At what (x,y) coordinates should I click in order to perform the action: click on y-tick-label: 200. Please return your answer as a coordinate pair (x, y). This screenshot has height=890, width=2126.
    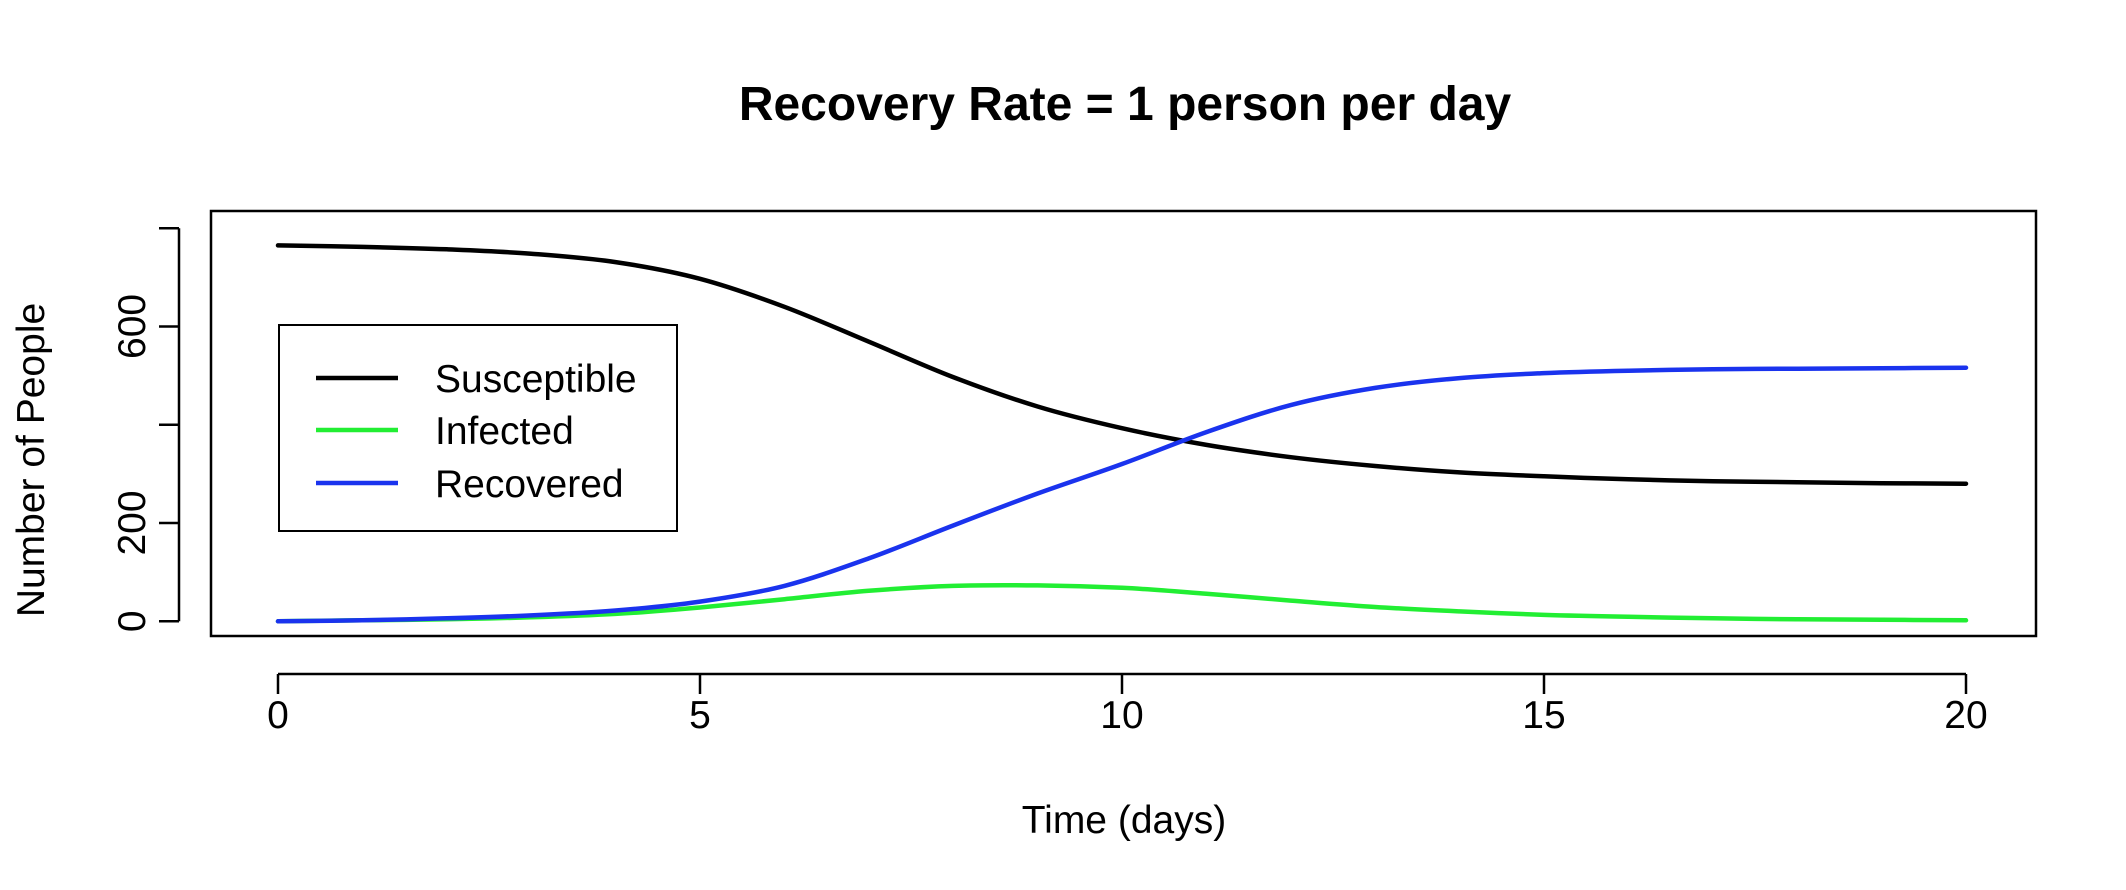
    Looking at the image, I should click on (132, 522).